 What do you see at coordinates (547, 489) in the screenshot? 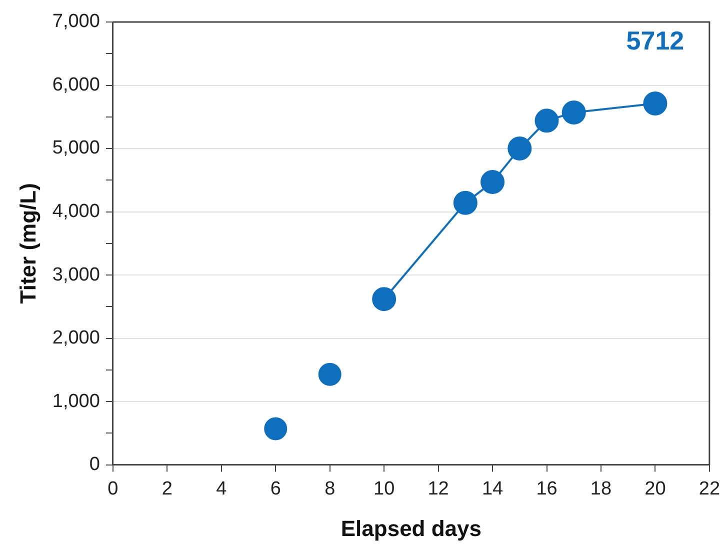
I see `x-tick-label: 16` at bounding box center [547, 489].